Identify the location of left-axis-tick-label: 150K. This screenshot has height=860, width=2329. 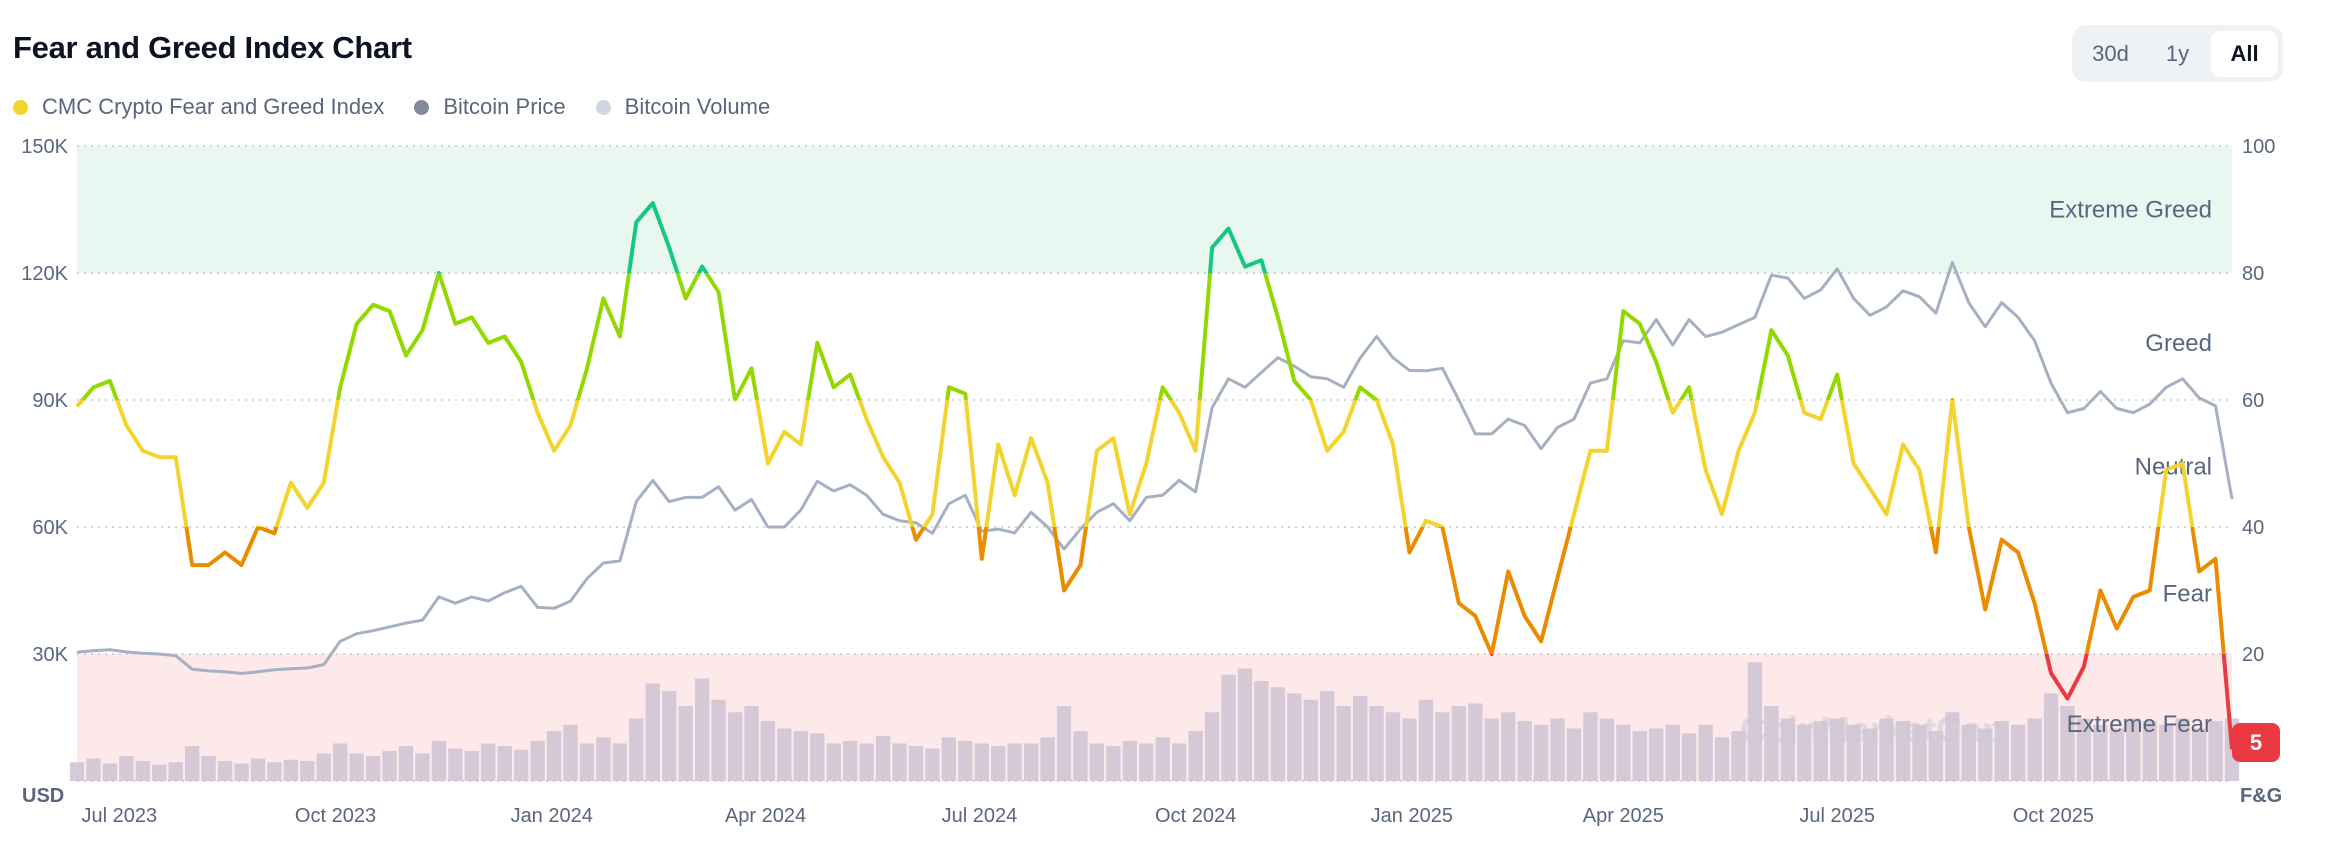
(44, 147).